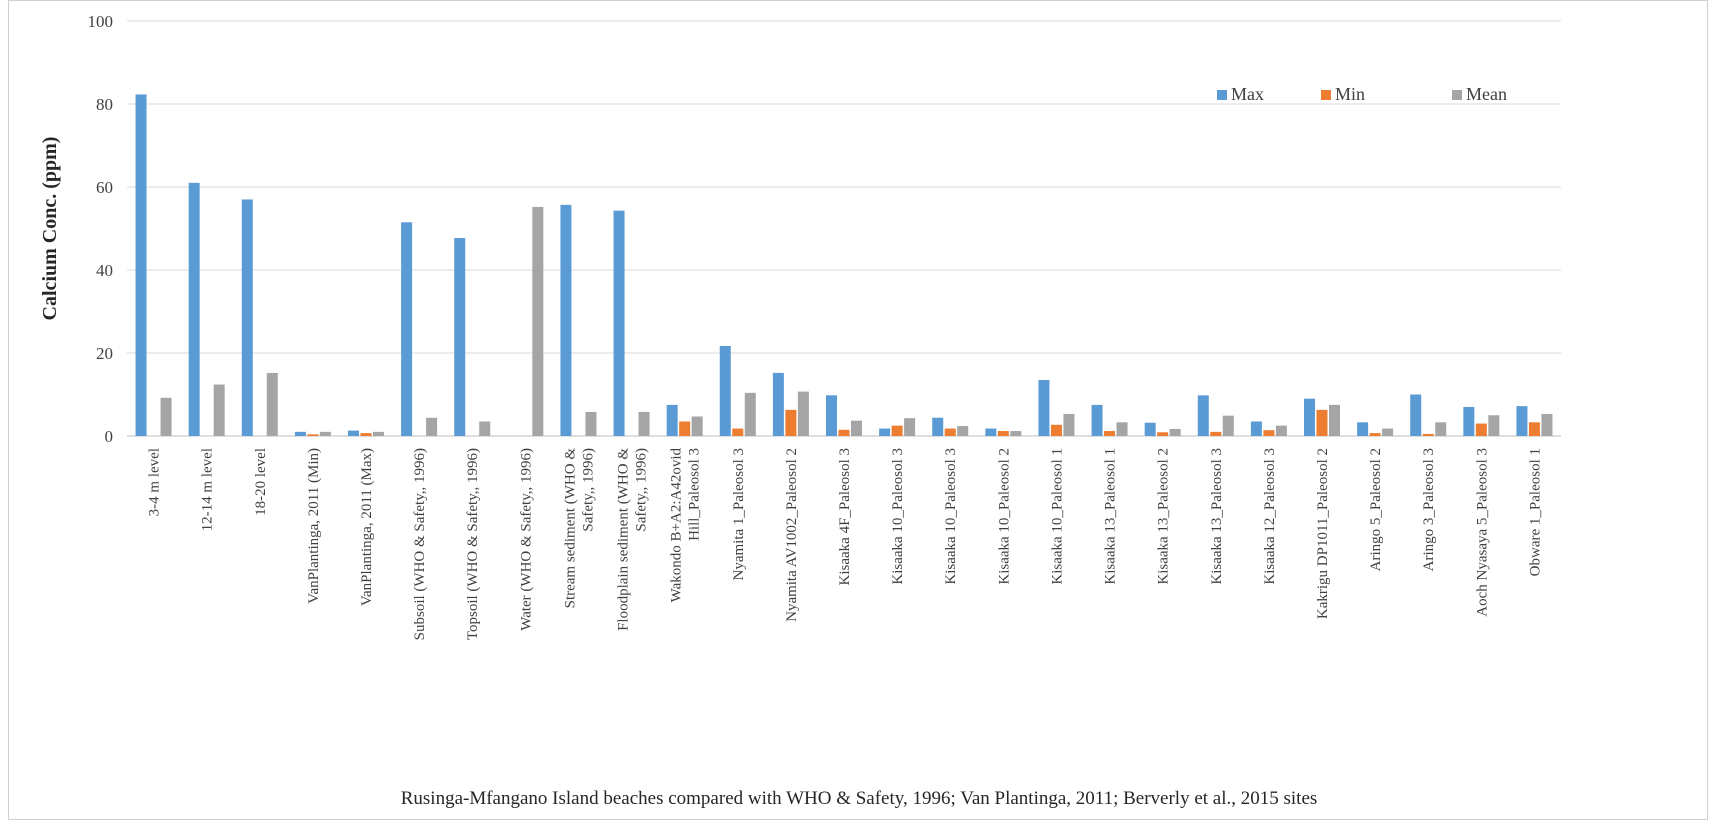 This screenshot has height=826, width=1714. I want to click on x-tick-label: Nyamita AV1002_Paleosol 2, so click(792, 535).